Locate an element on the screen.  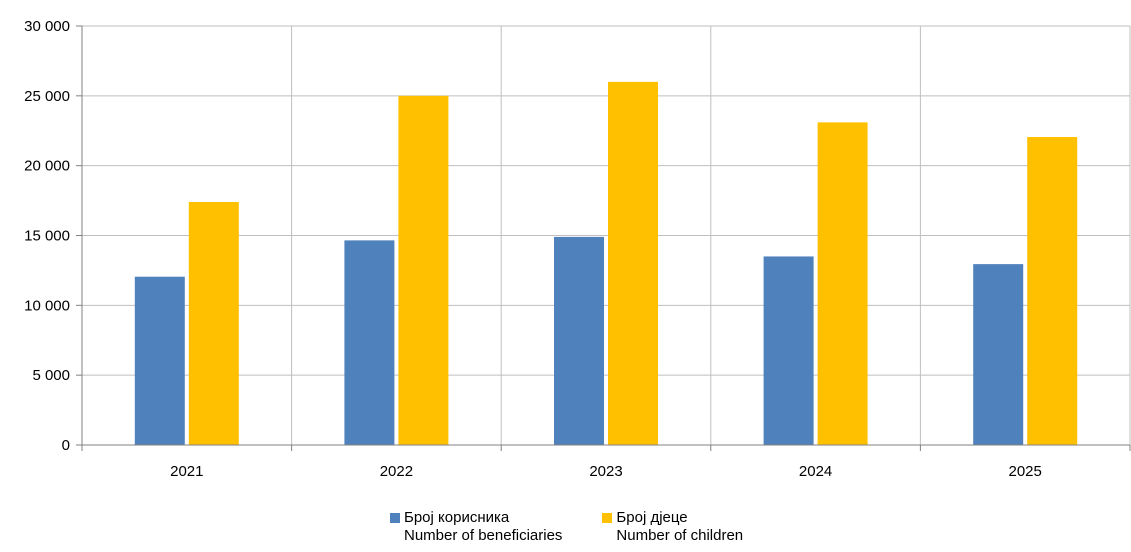
bar-children-2022 is located at coordinates (423, 270).